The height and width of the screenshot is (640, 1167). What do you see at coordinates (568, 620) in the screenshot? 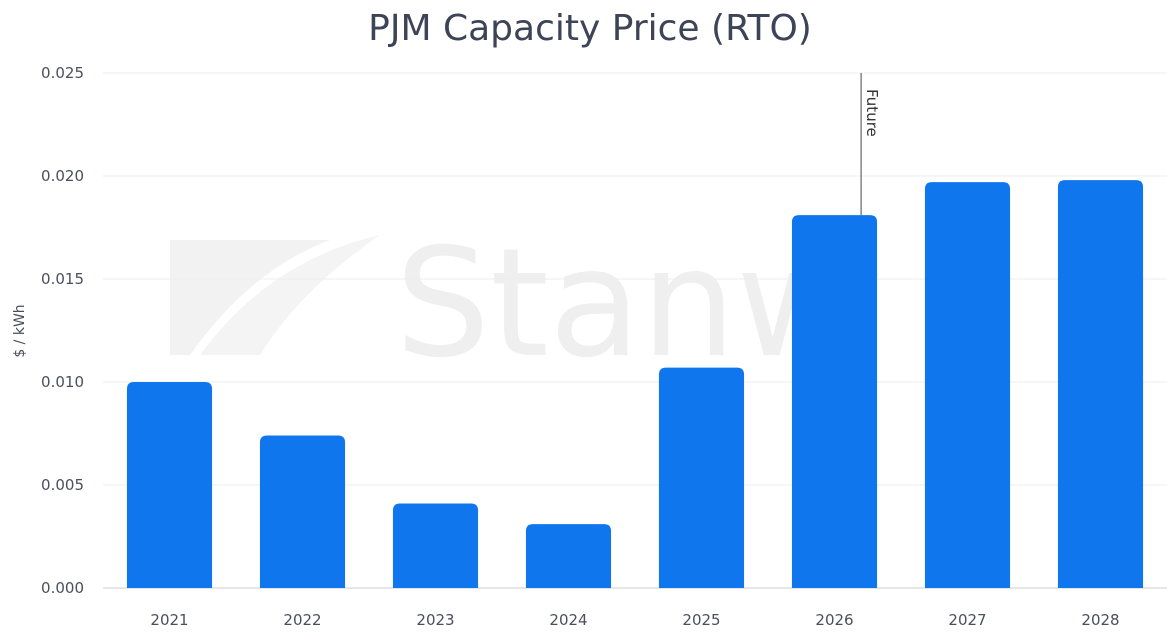
I see `x-tick-label: 2024` at bounding box center [568, 620].